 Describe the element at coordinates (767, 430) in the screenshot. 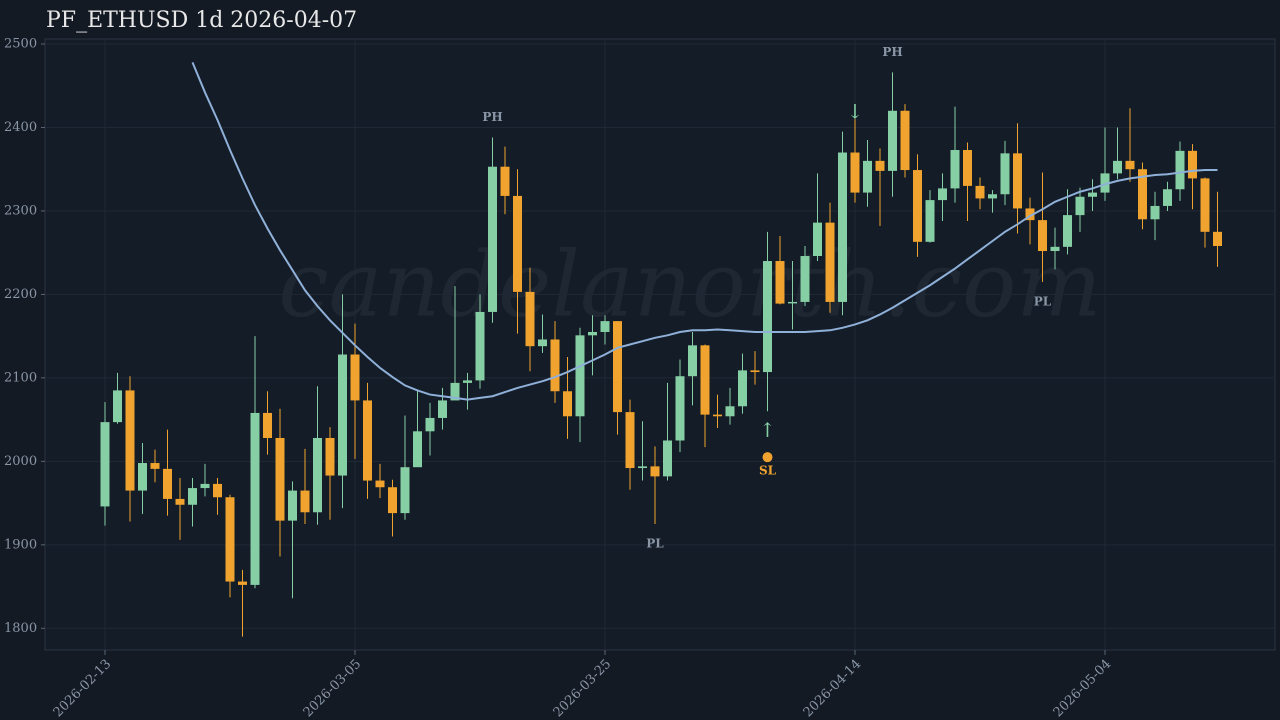

I see `signal-arrow: ↑` at that location.